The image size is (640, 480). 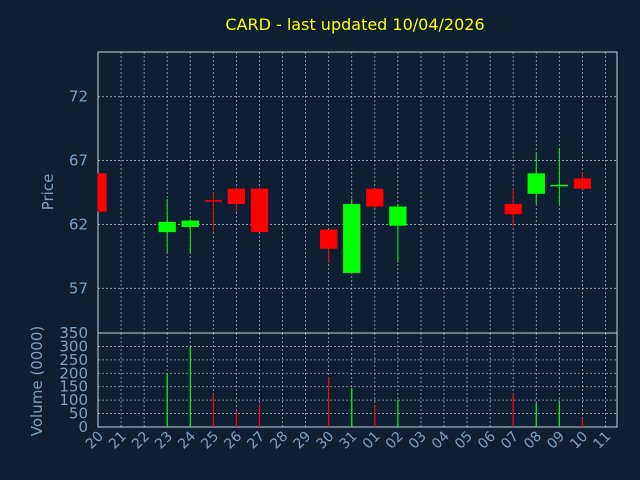 What do you see at coordinates (83, 427) in the screenshot?
I see `volume-tick-label: 0` at bounding box center [83, 427].